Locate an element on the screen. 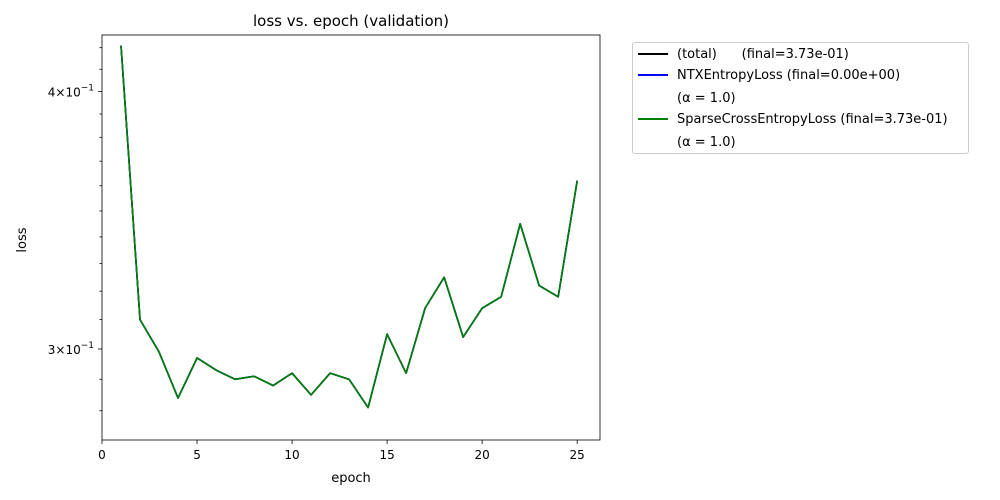 The width and height of the screenshot is (1000, 500). x-axis-label: epoch is located at coordinates (351, 478).